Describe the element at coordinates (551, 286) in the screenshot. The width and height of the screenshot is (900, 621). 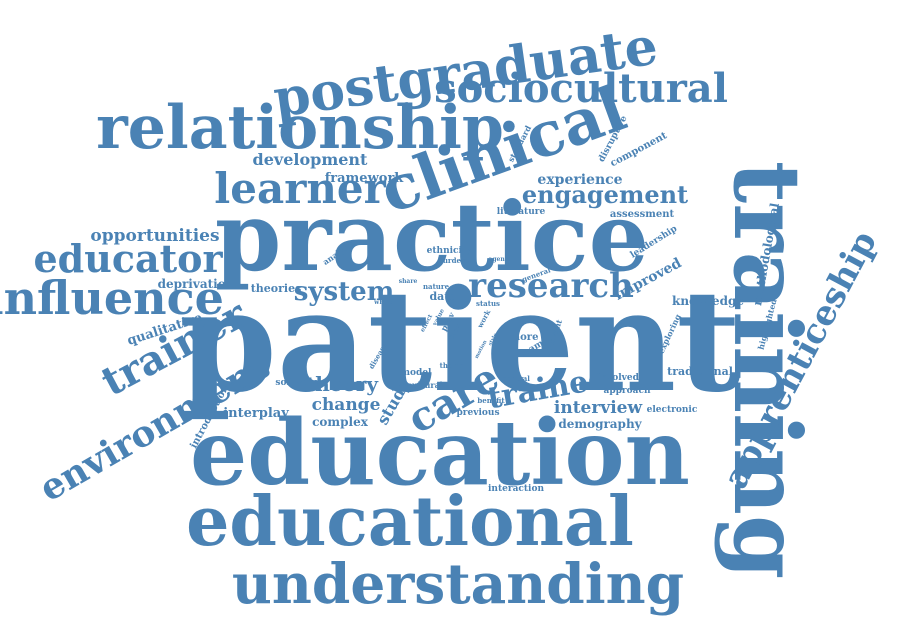
I see `word-research: research` at that location.